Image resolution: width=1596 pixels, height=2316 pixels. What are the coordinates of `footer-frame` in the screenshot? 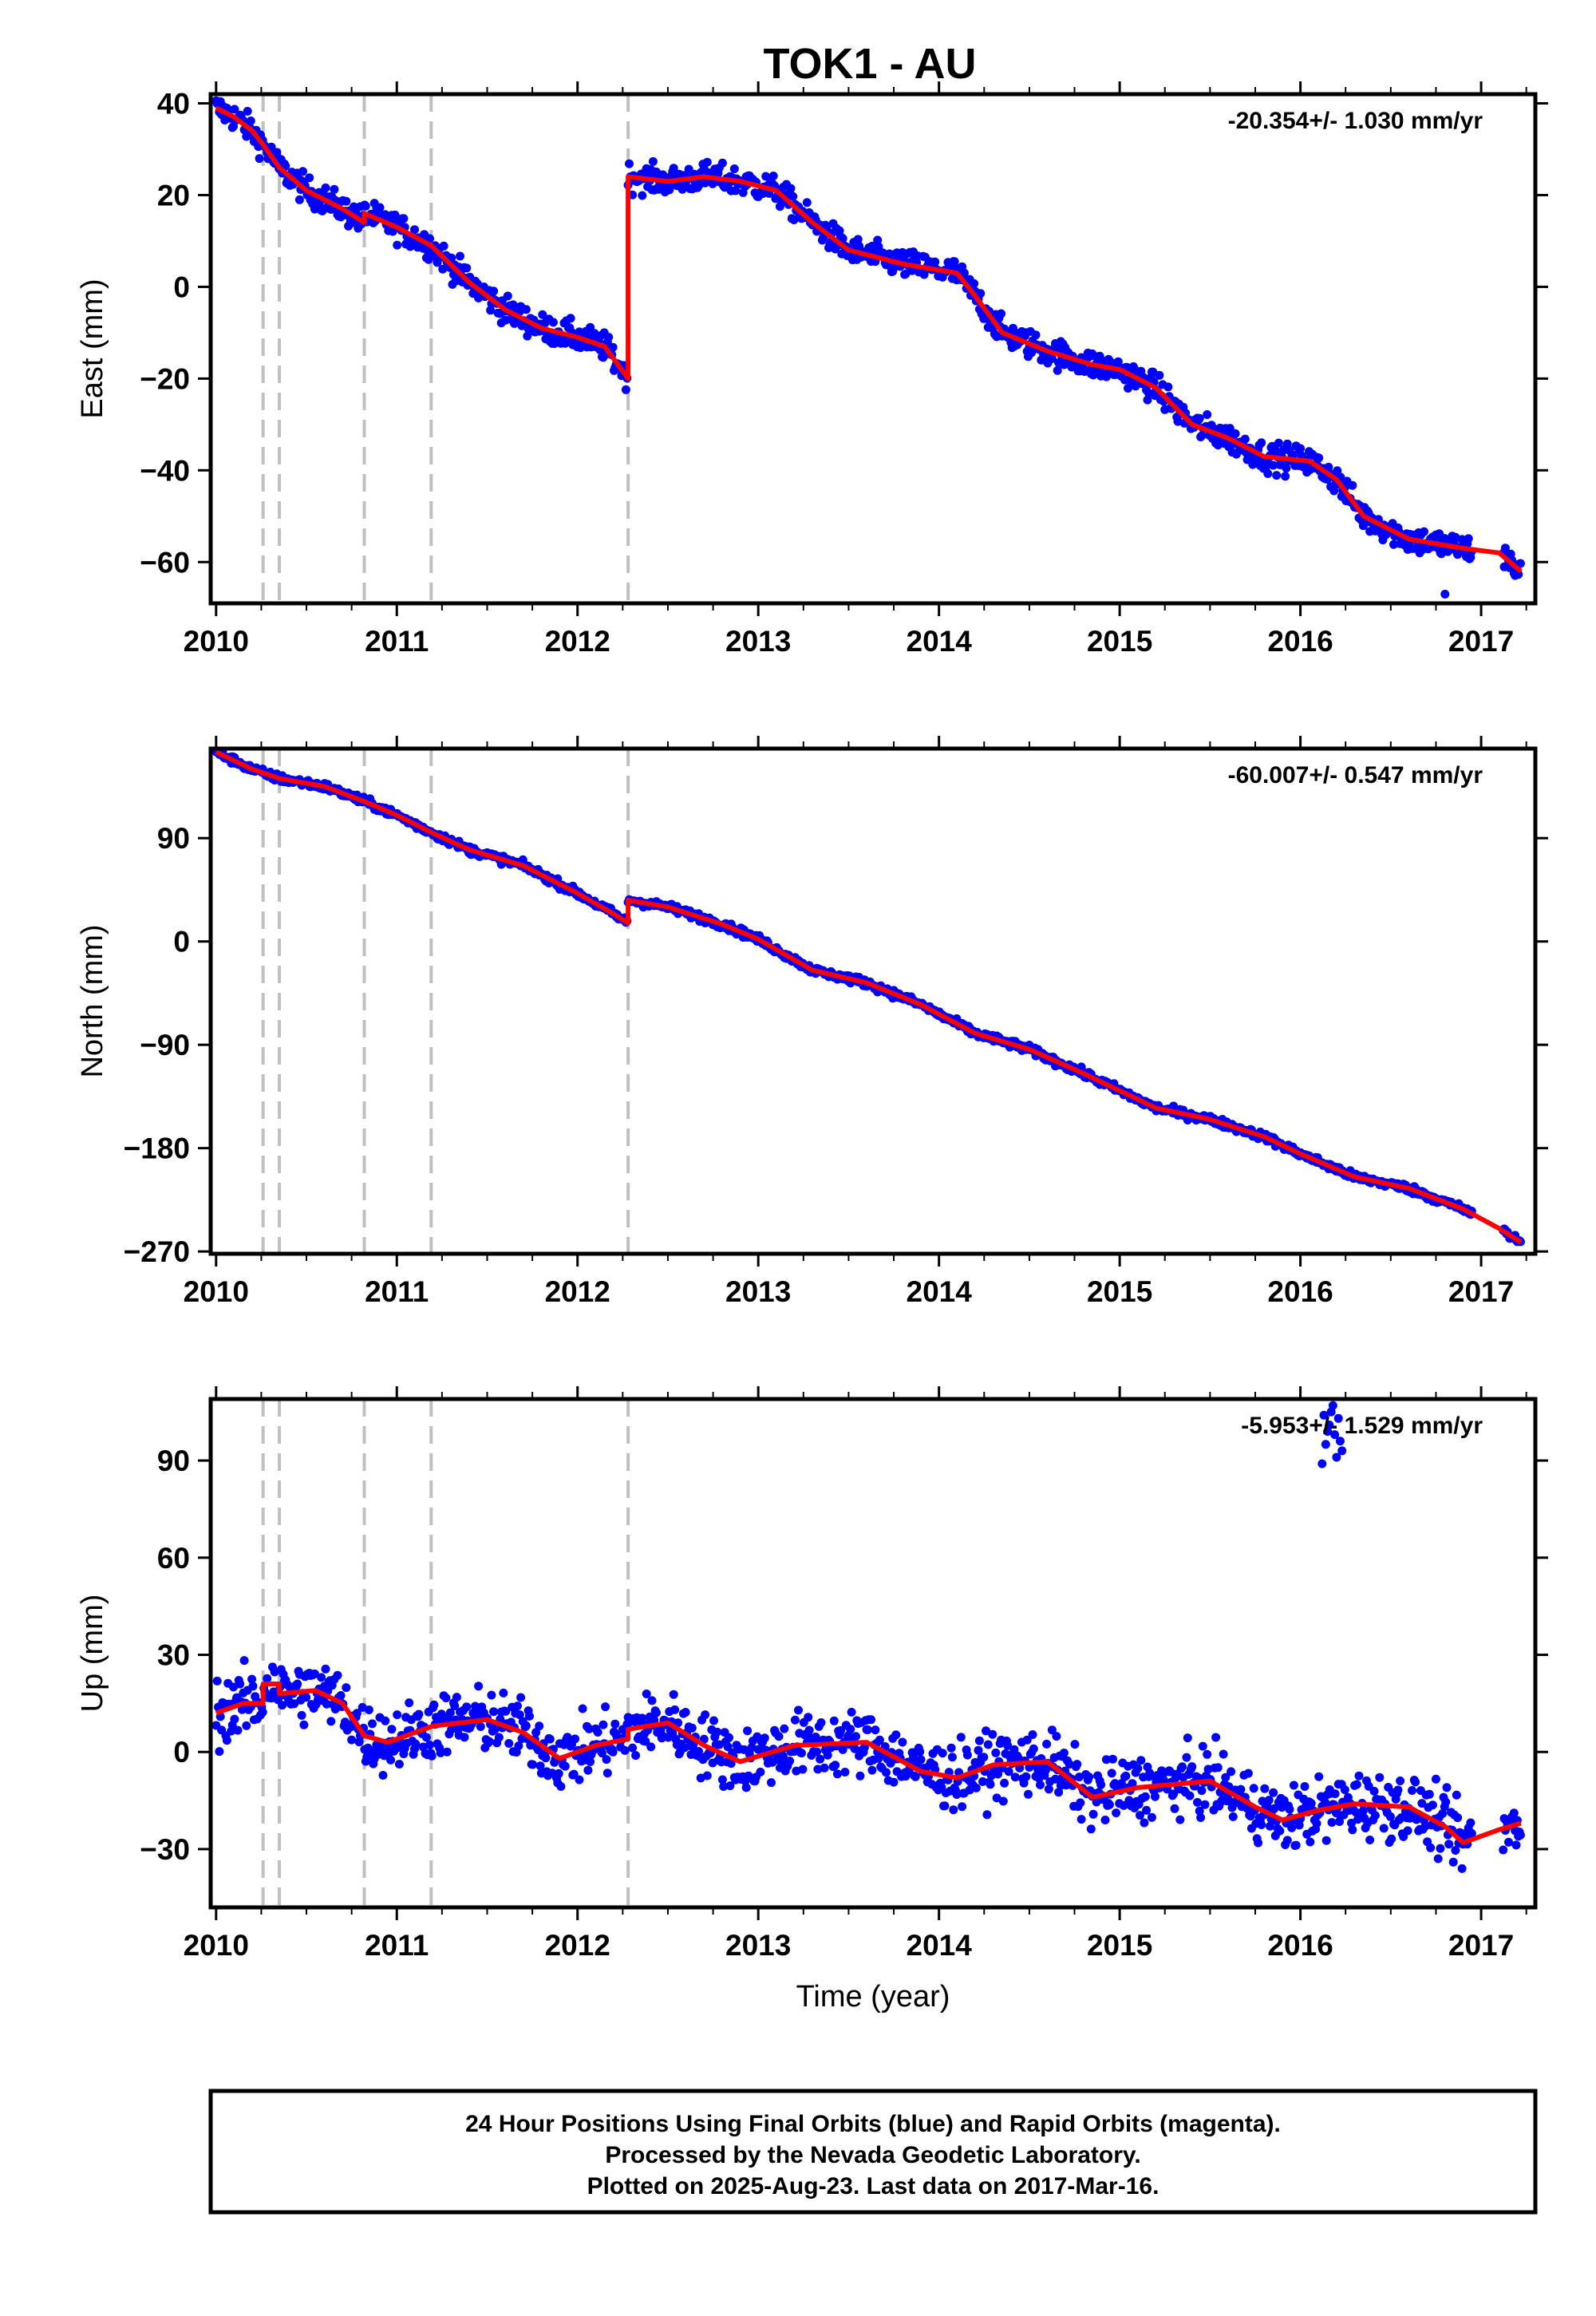 It's located at (873, 2152).